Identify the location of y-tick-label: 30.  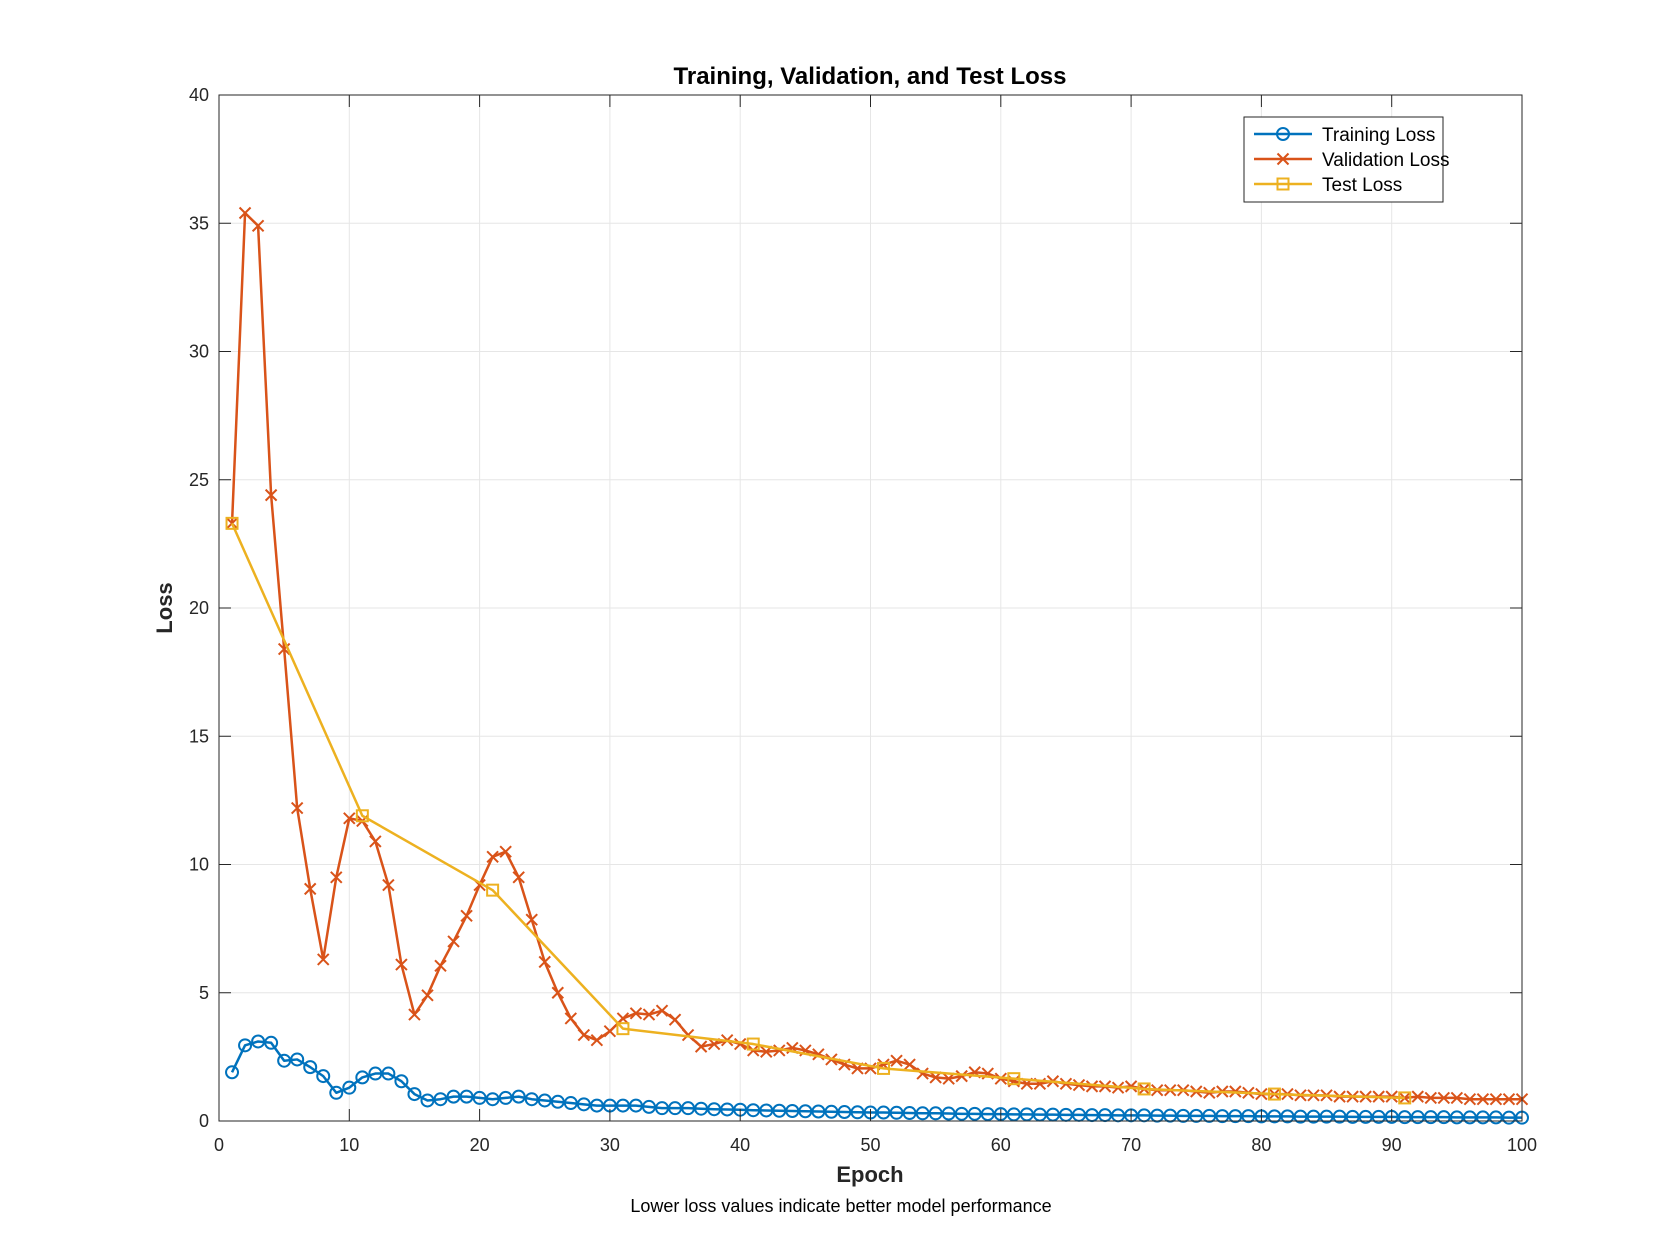
(199, 352).